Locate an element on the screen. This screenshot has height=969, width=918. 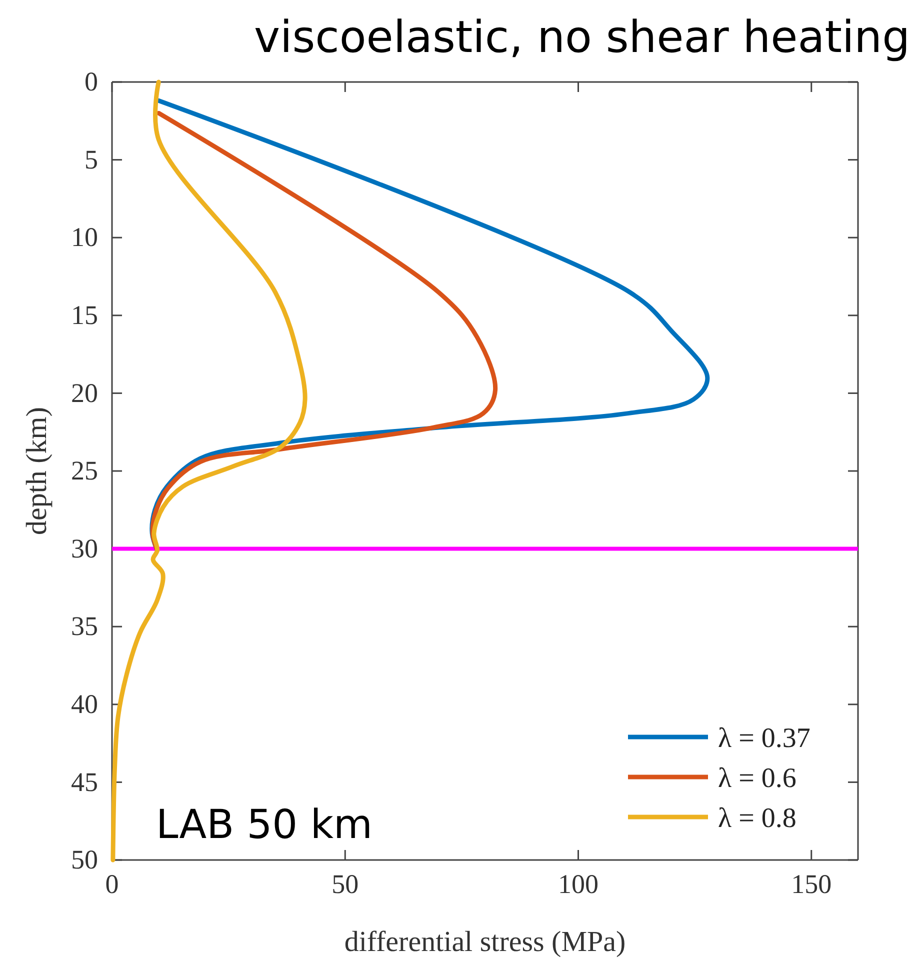
y-tick-label: 10 is located at coordinates (84, 237).